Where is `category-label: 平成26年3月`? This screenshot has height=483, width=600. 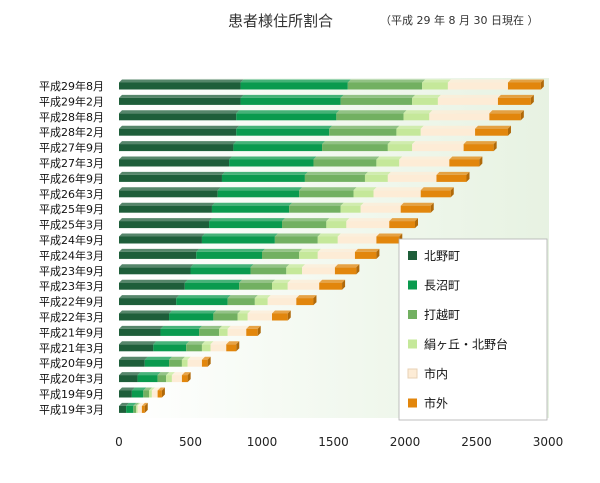 category-label: 平成26年3月 is located at coordinates (71, 194).